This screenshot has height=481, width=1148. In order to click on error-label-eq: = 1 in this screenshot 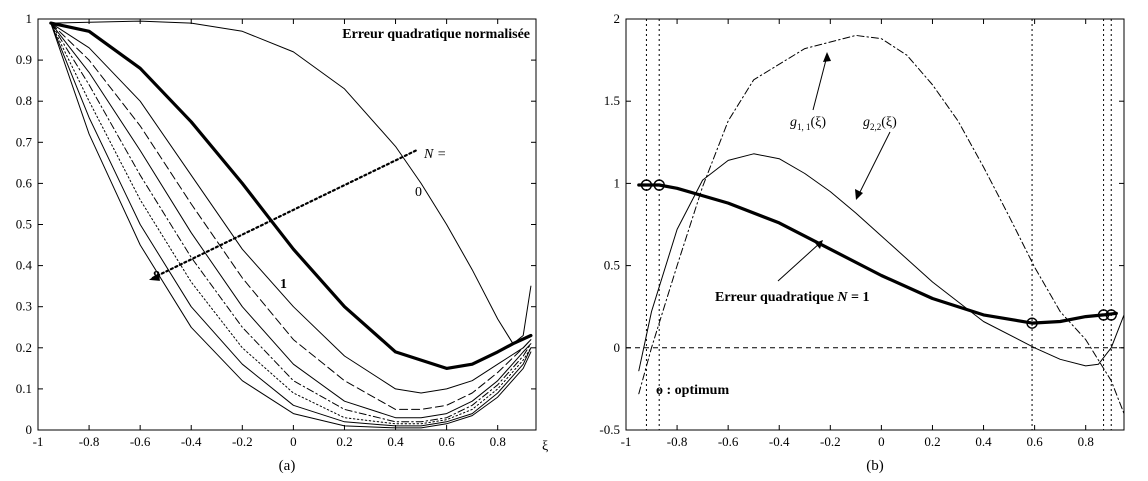, I will do `click(859, 297)`.